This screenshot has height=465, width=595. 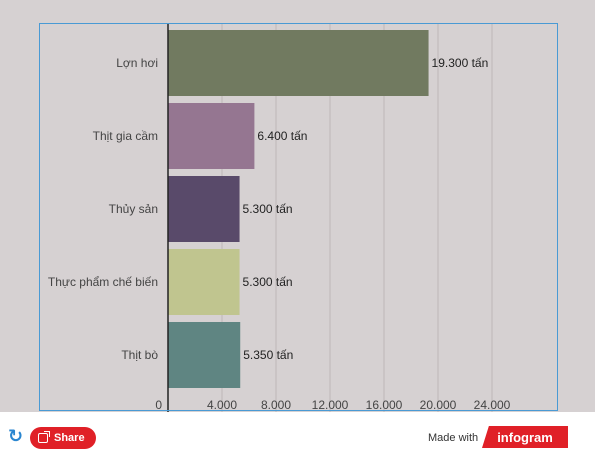 What do you see at coordinates (268, 355) in the screenshot?
I see `value-label: 5.350 tấn` at bounding box center [268, 355].